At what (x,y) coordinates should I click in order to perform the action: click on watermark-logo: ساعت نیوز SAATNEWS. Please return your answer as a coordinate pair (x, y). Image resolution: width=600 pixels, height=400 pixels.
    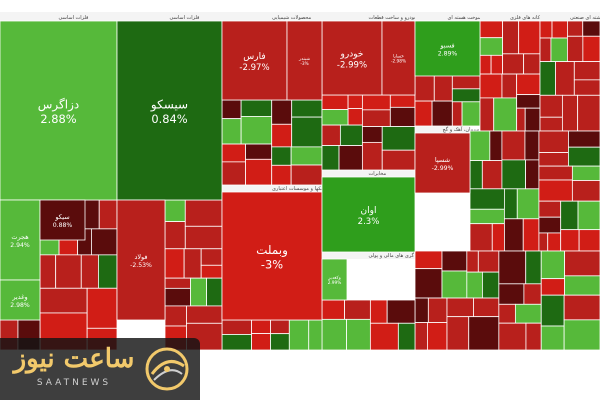
    Looking at the image, I should click on (100, 369).